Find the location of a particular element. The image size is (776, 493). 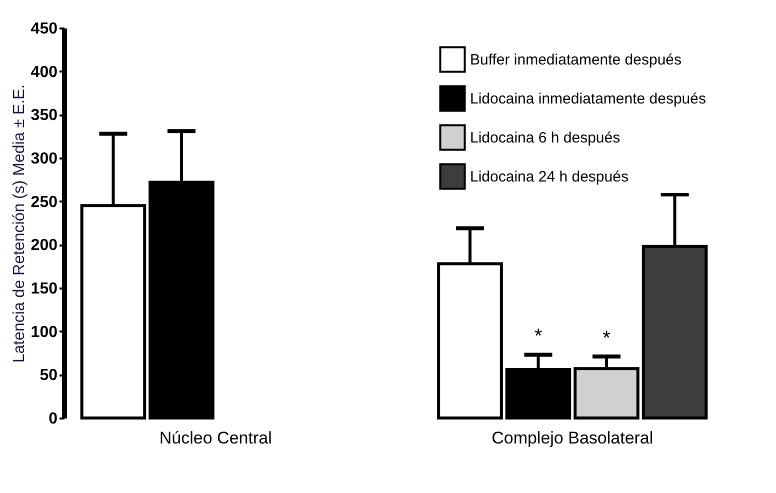

y-tick-label: 50 is located at coordinates (49, 375).